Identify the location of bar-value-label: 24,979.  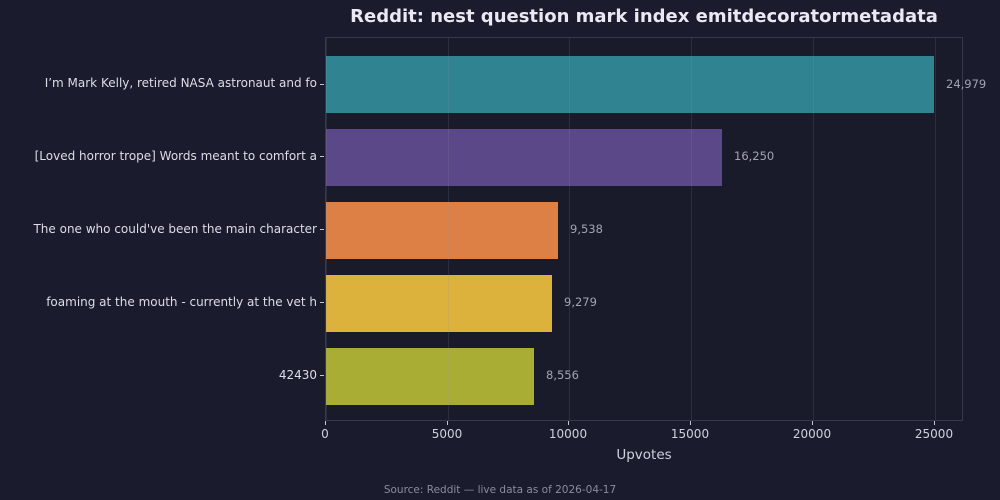
(966, 84).